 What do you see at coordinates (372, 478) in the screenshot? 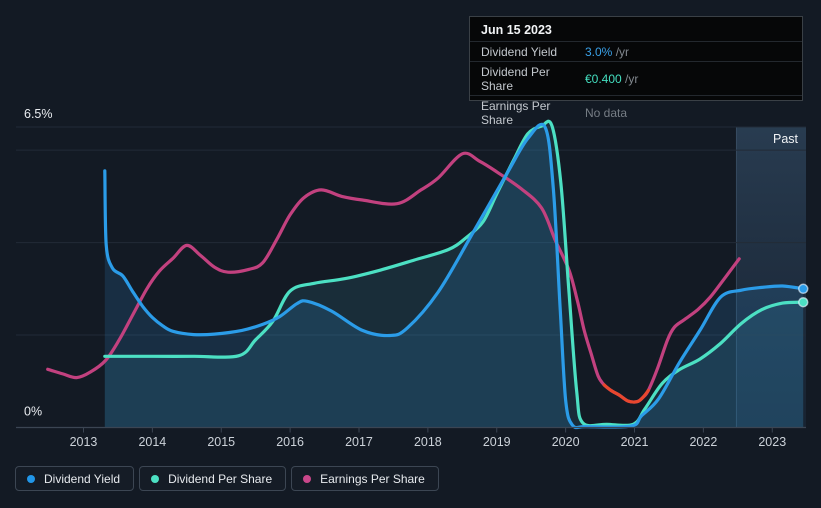
I see `legend-item-label: Earnings Per Share` at bounding box center [372, 478].